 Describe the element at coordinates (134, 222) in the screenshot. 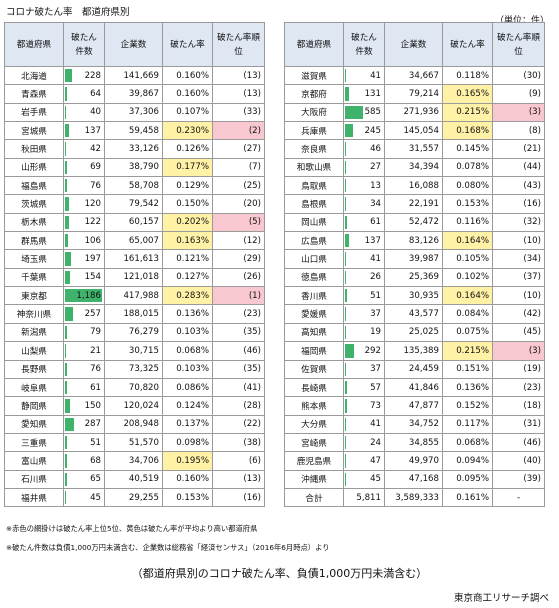

I see `table-row: 栃木県 122 60,157 0.202% (5)` at that location.